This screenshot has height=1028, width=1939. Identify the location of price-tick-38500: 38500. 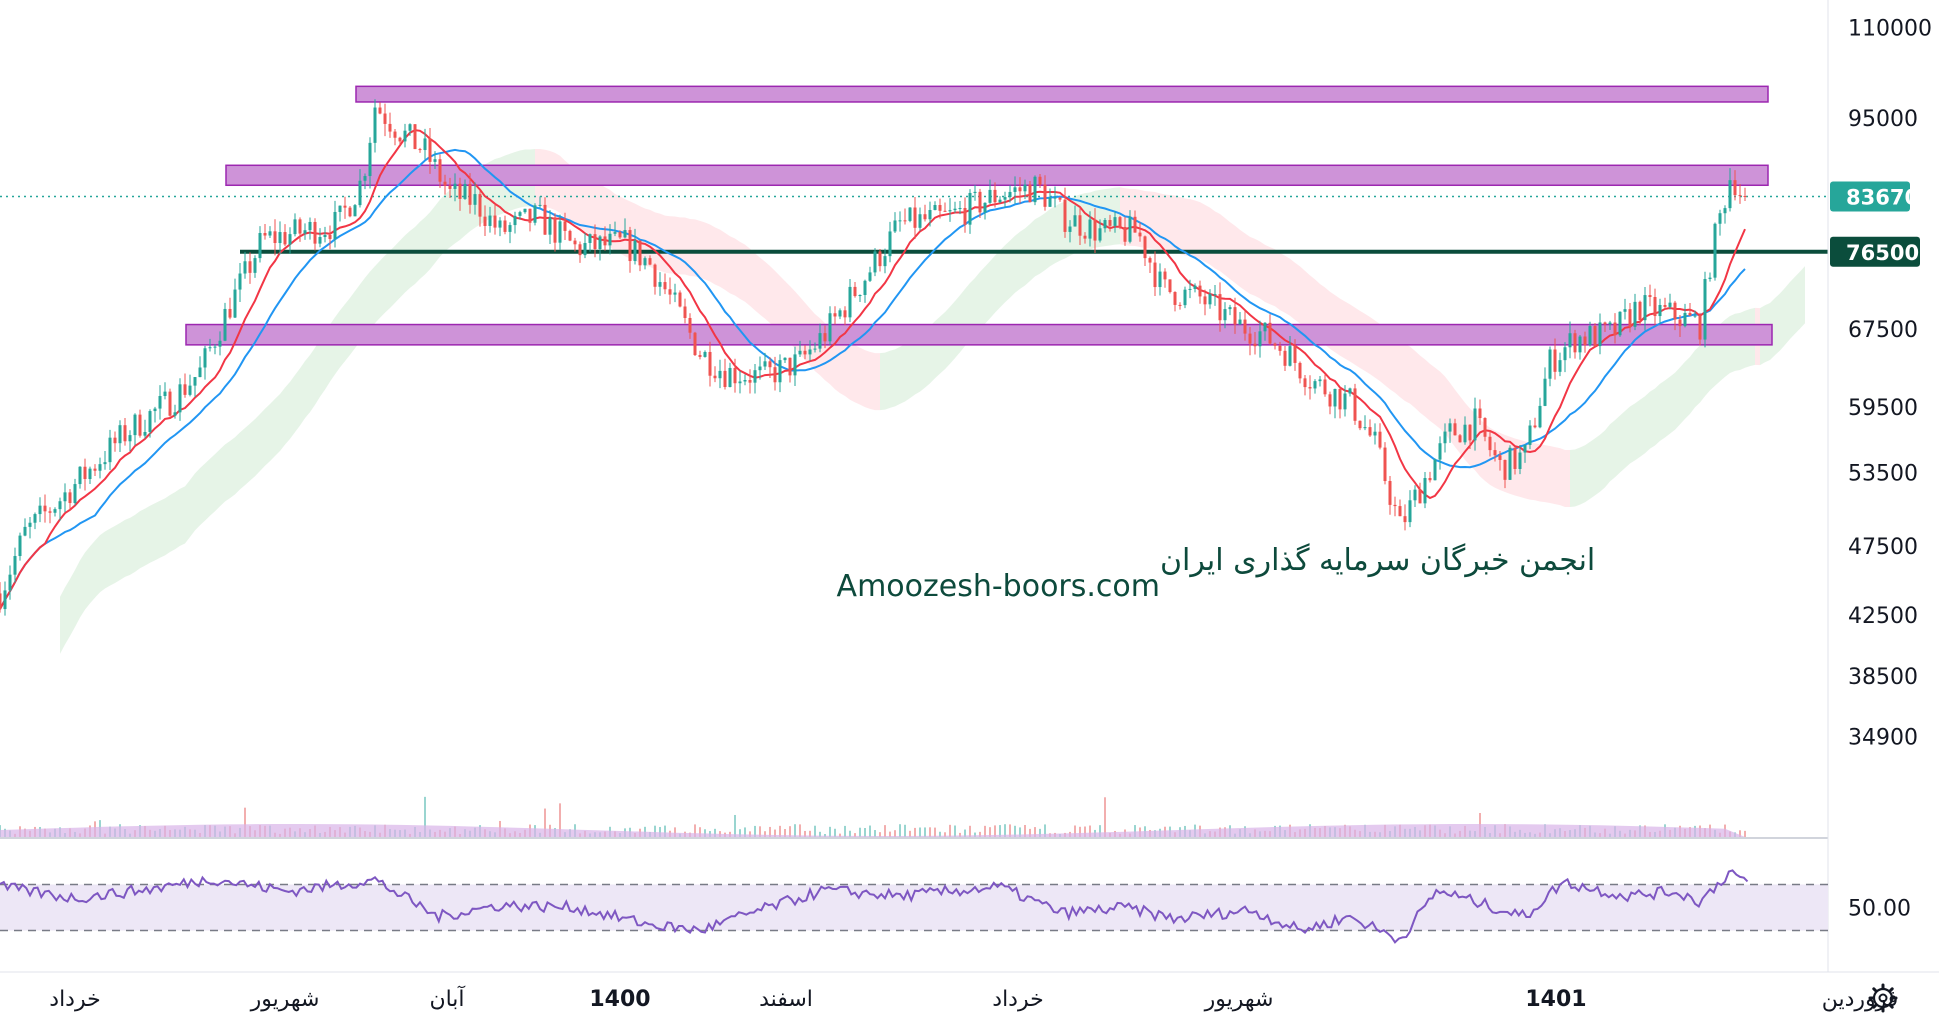
(1883, 677).